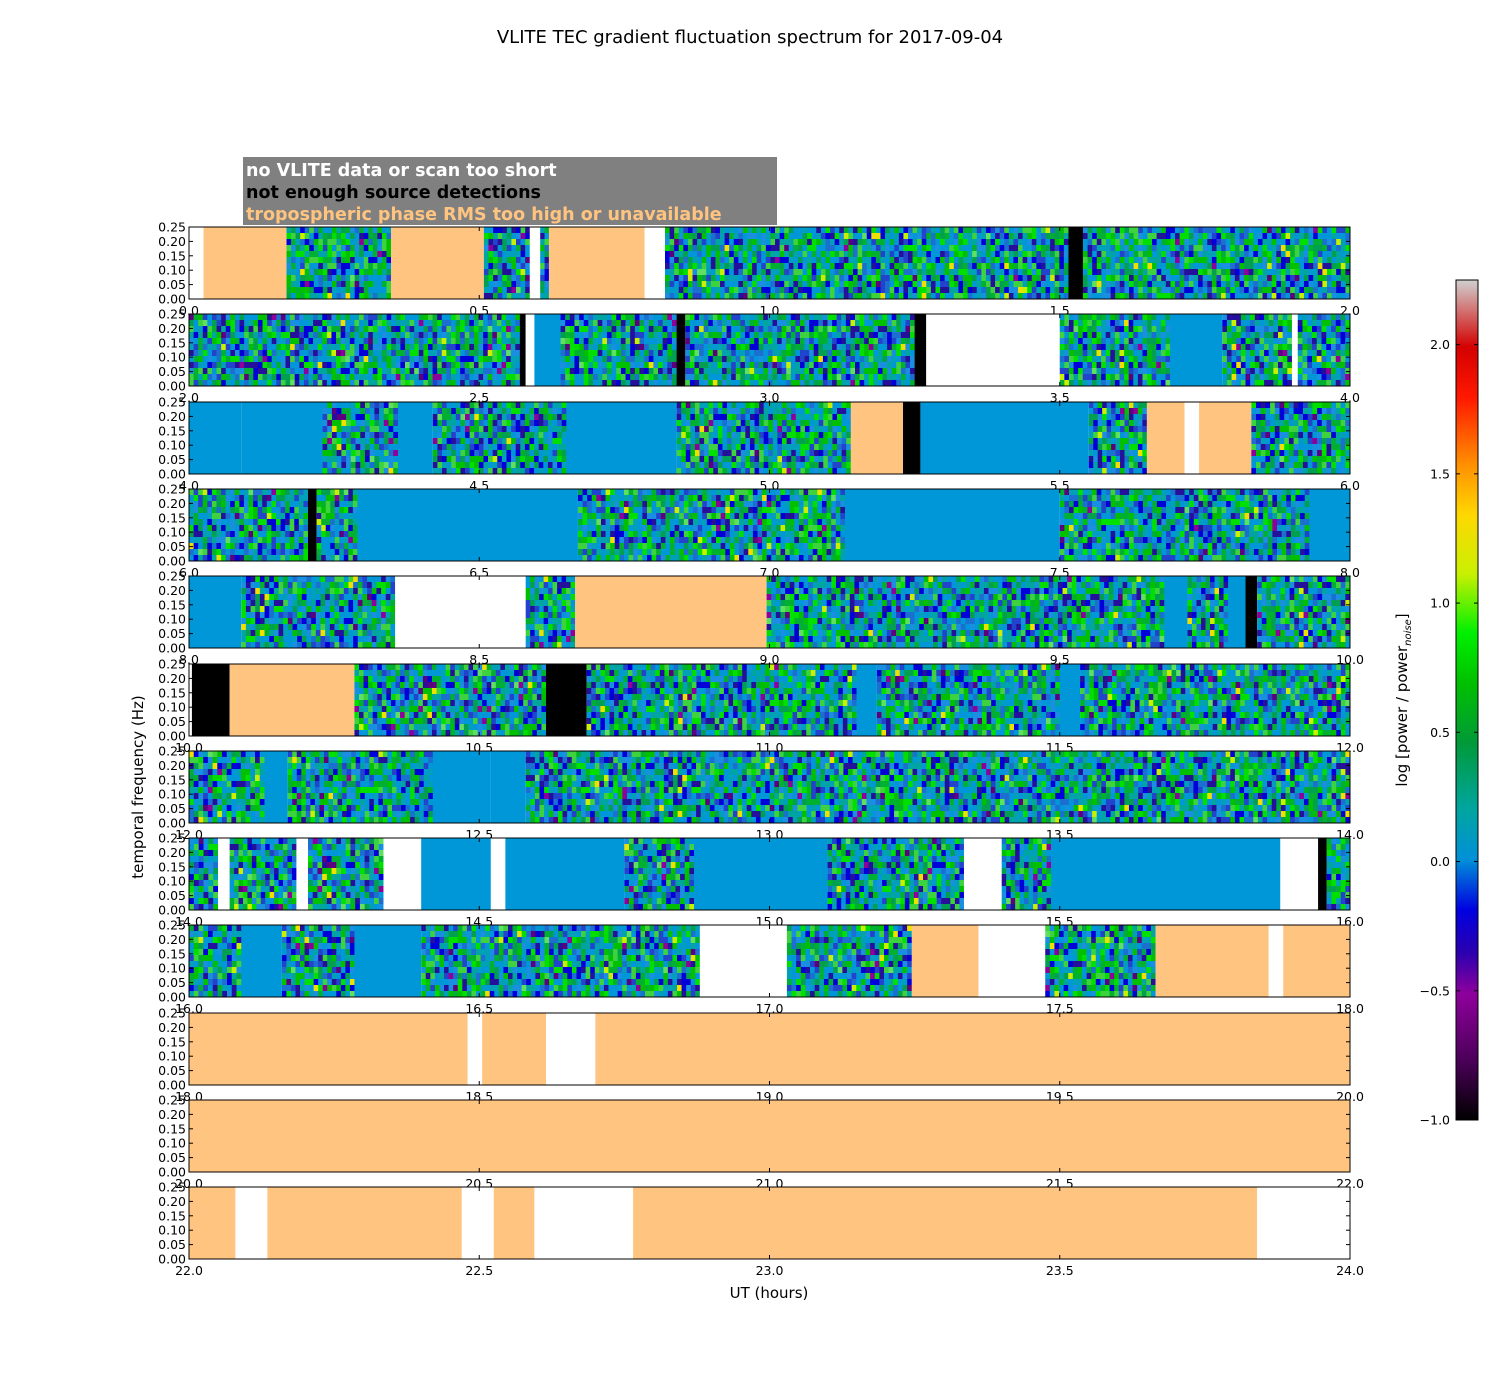 The image size is (1500, 1400). I want to click on y-tick-label: 0.15, so click(172, 255).